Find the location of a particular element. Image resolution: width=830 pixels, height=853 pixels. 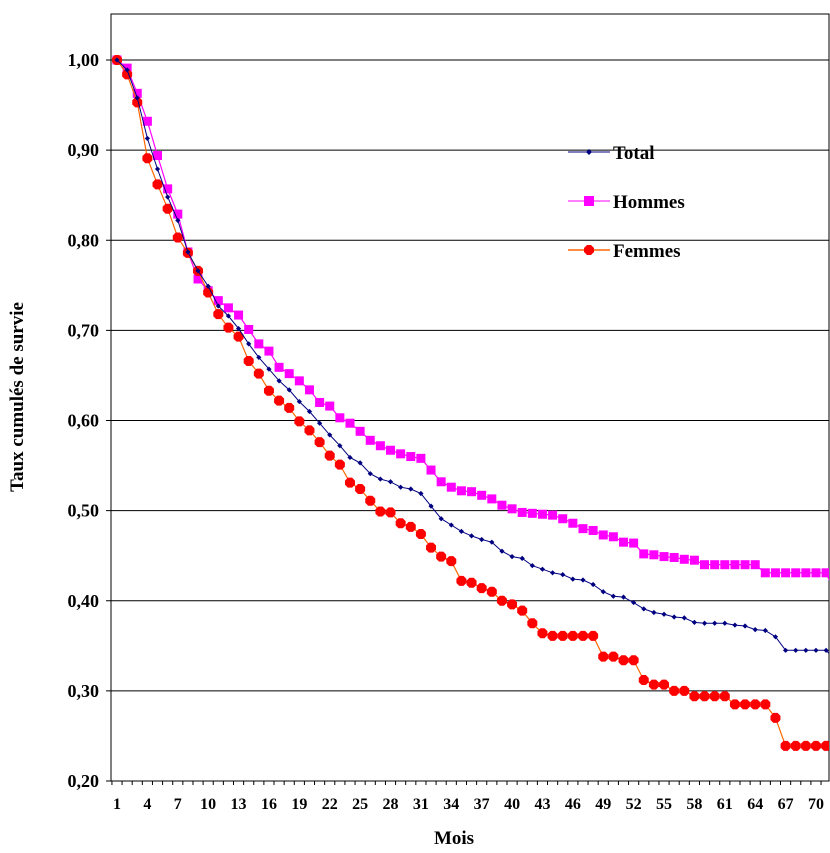

y-tick-label: 0,20 is located at coordinates (84, 781).